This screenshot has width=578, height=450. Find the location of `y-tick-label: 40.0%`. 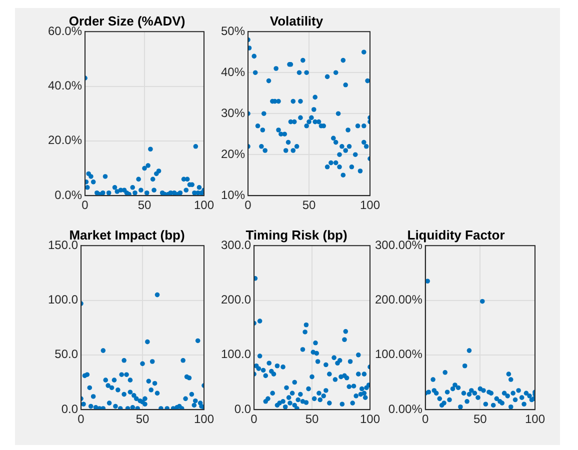

y-tick-label: 40.0% is located at coordinates (65, 85).